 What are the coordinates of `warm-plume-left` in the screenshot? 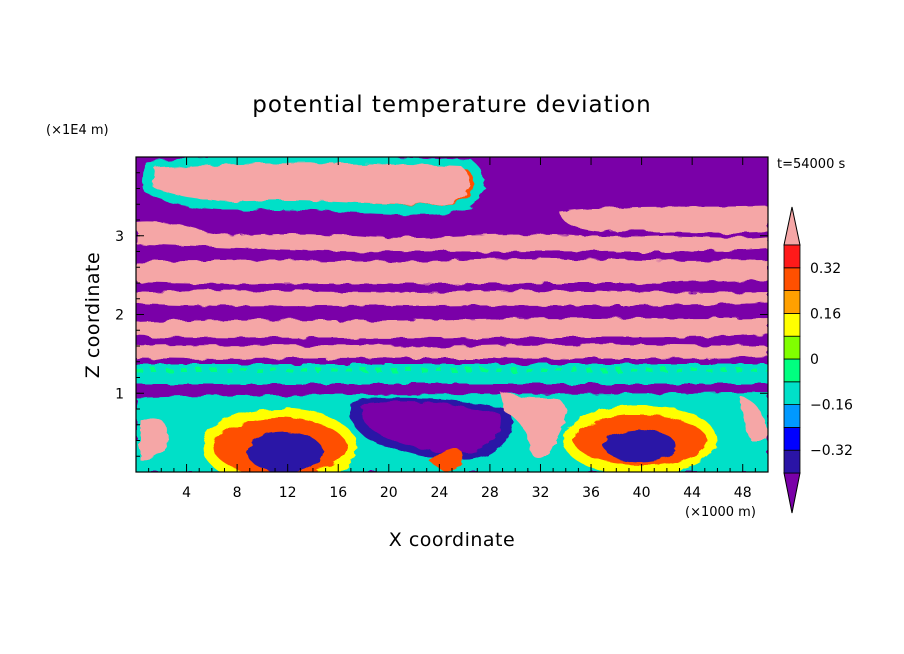 It's located at (154, 438).